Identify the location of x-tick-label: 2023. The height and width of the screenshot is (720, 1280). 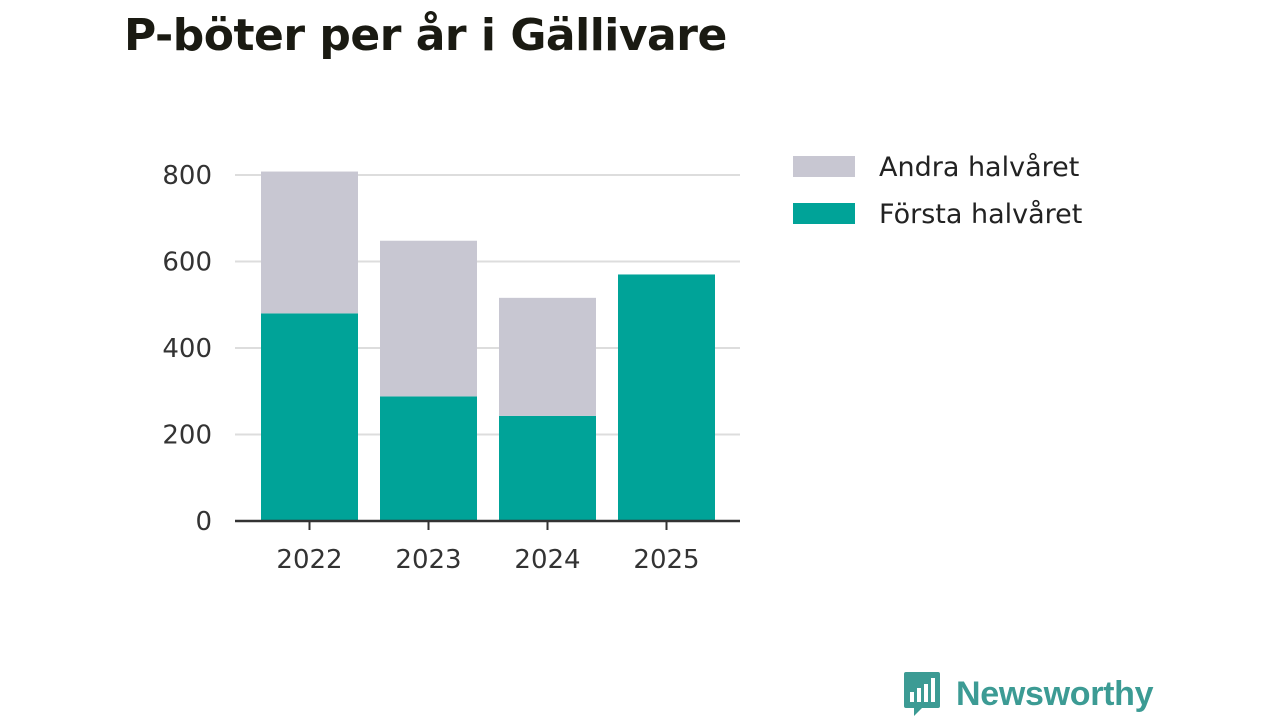
(428, 560).